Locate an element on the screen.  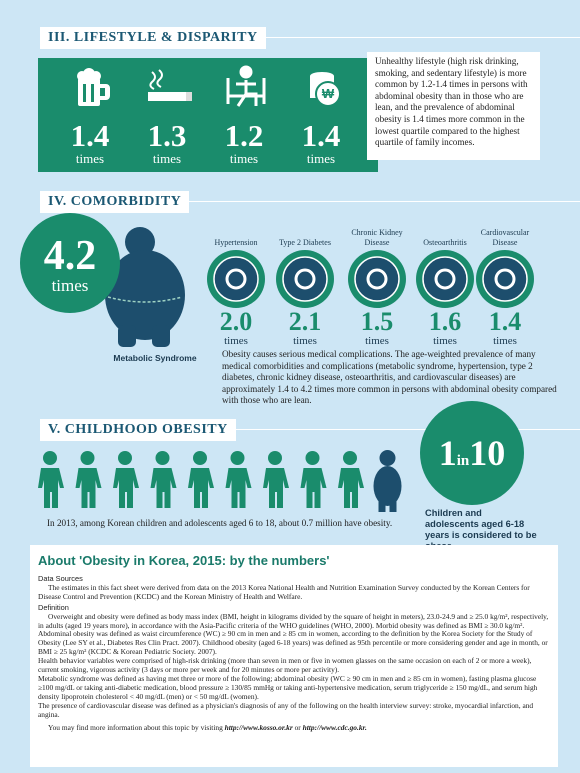
condition-value: 1.6 is located at coordinates (445, 321).